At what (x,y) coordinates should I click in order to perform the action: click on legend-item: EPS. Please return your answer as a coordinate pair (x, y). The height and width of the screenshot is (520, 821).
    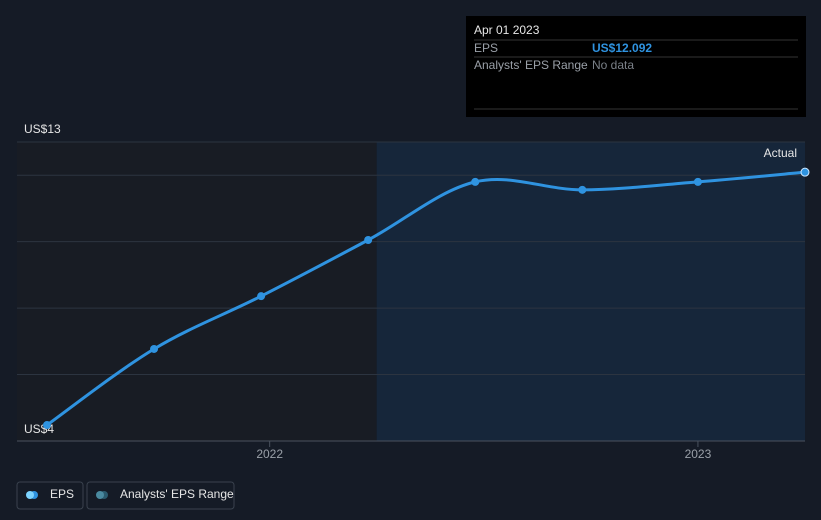
    Looking at the image, I should click on (50, 495).